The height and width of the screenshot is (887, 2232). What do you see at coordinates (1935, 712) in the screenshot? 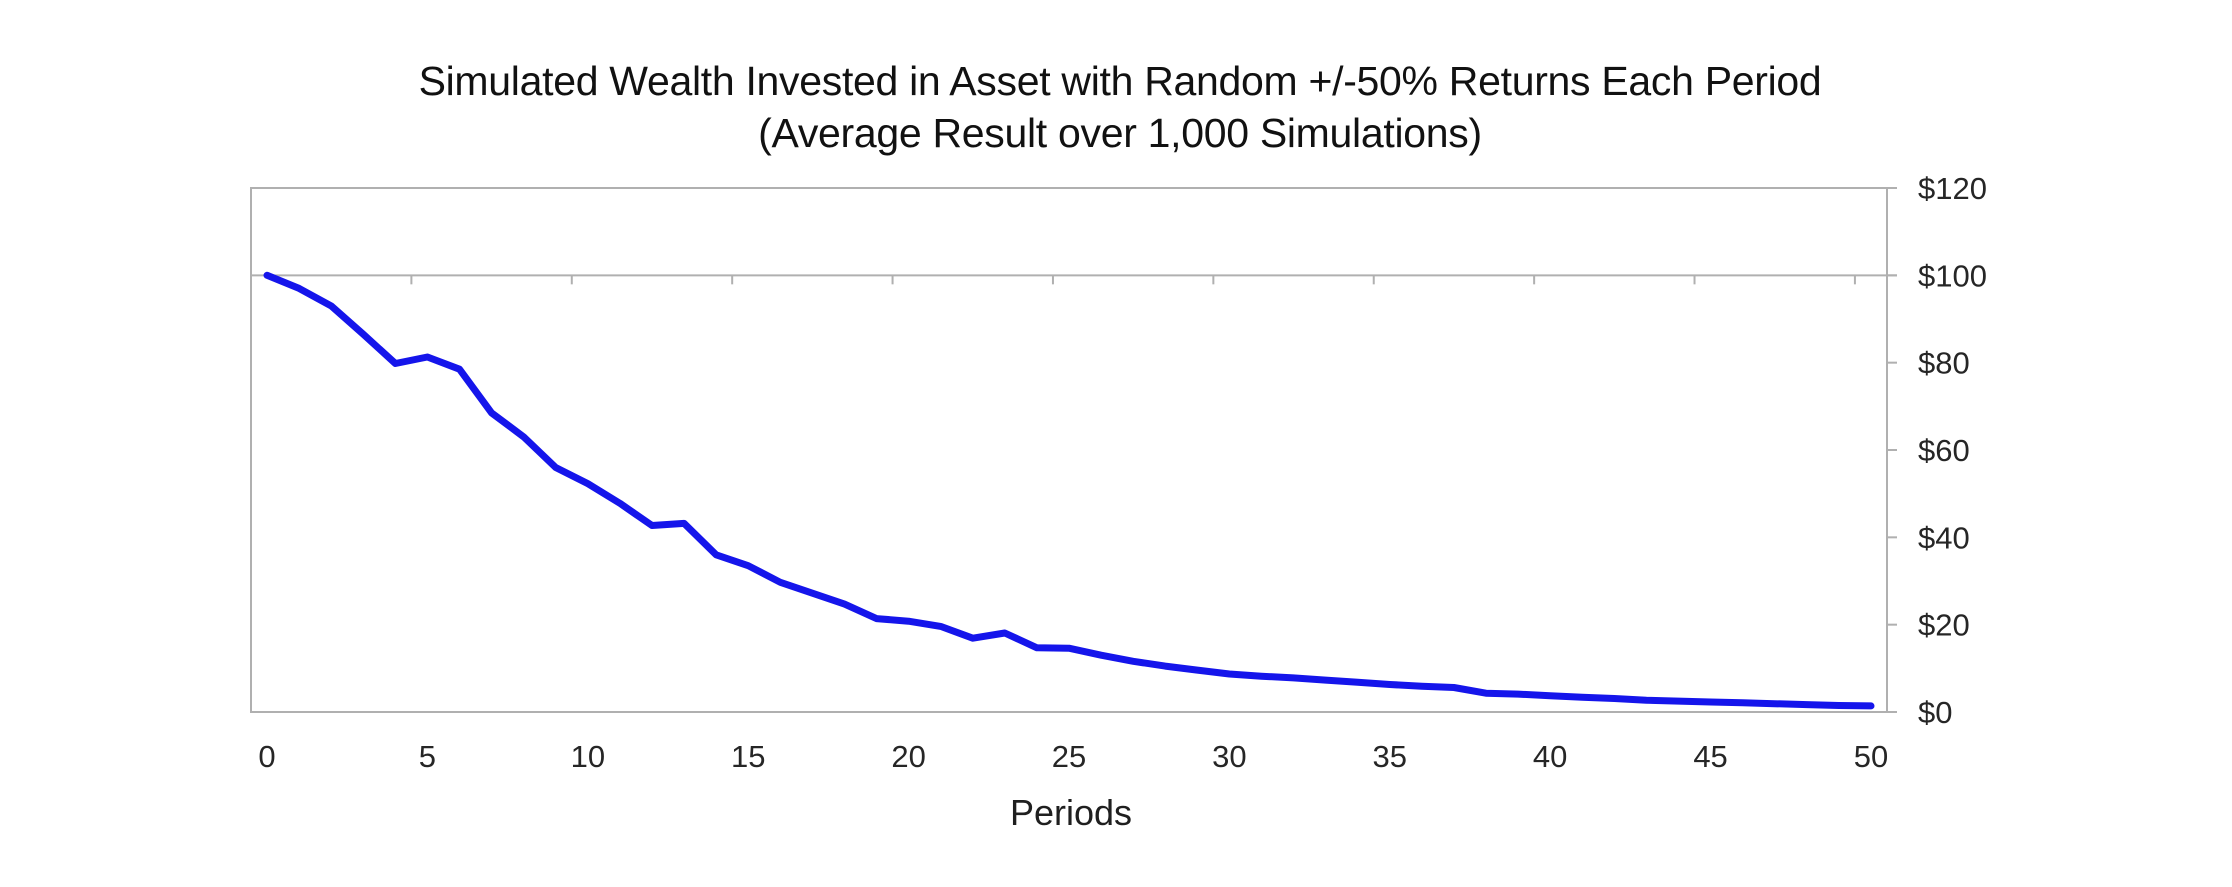
I see `y-tick-label: $0` at bounding box center [1935, 712].